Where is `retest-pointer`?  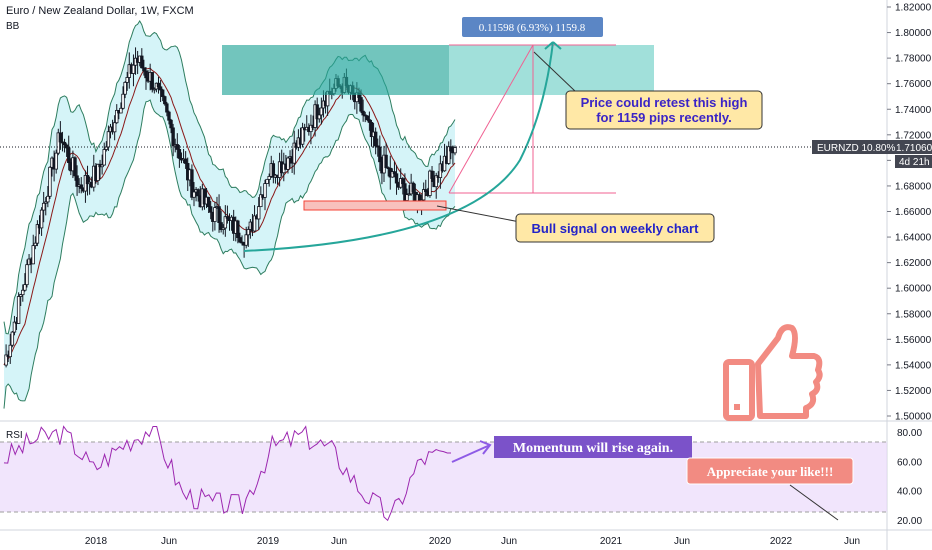 retest-pointer is located at coordinates (555, 72).